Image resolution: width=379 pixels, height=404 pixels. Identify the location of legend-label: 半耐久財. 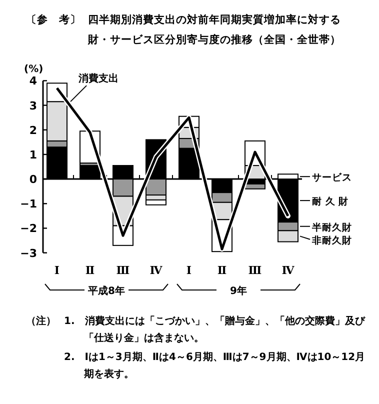
(331, 227).